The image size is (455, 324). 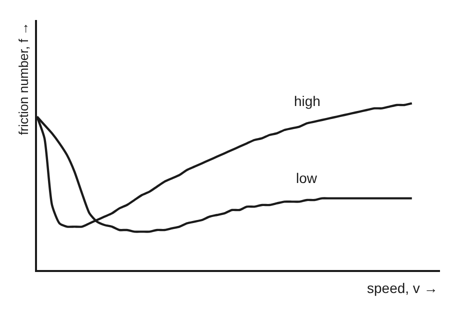 What do you see at coordinates (307, 101) in the screenshot?
I see `series-label: high` at bounding box center [307, 101].